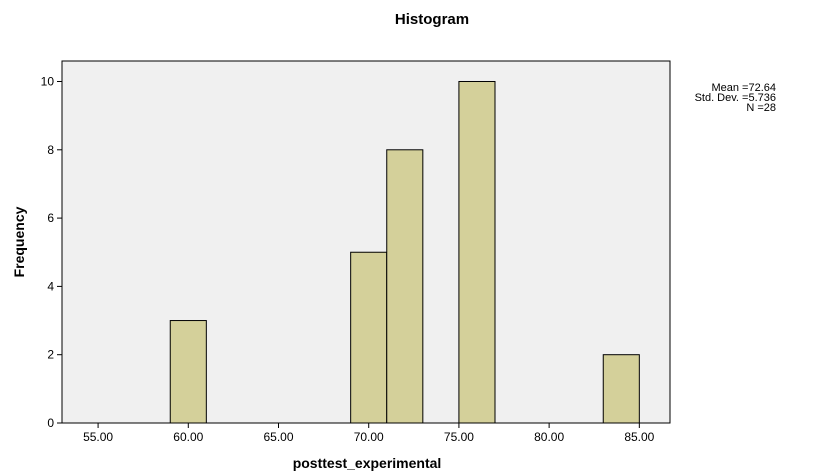 The height and width of the screenshot is (473, 836). I want to click on y-tick-label: 10, so click(48, 81).